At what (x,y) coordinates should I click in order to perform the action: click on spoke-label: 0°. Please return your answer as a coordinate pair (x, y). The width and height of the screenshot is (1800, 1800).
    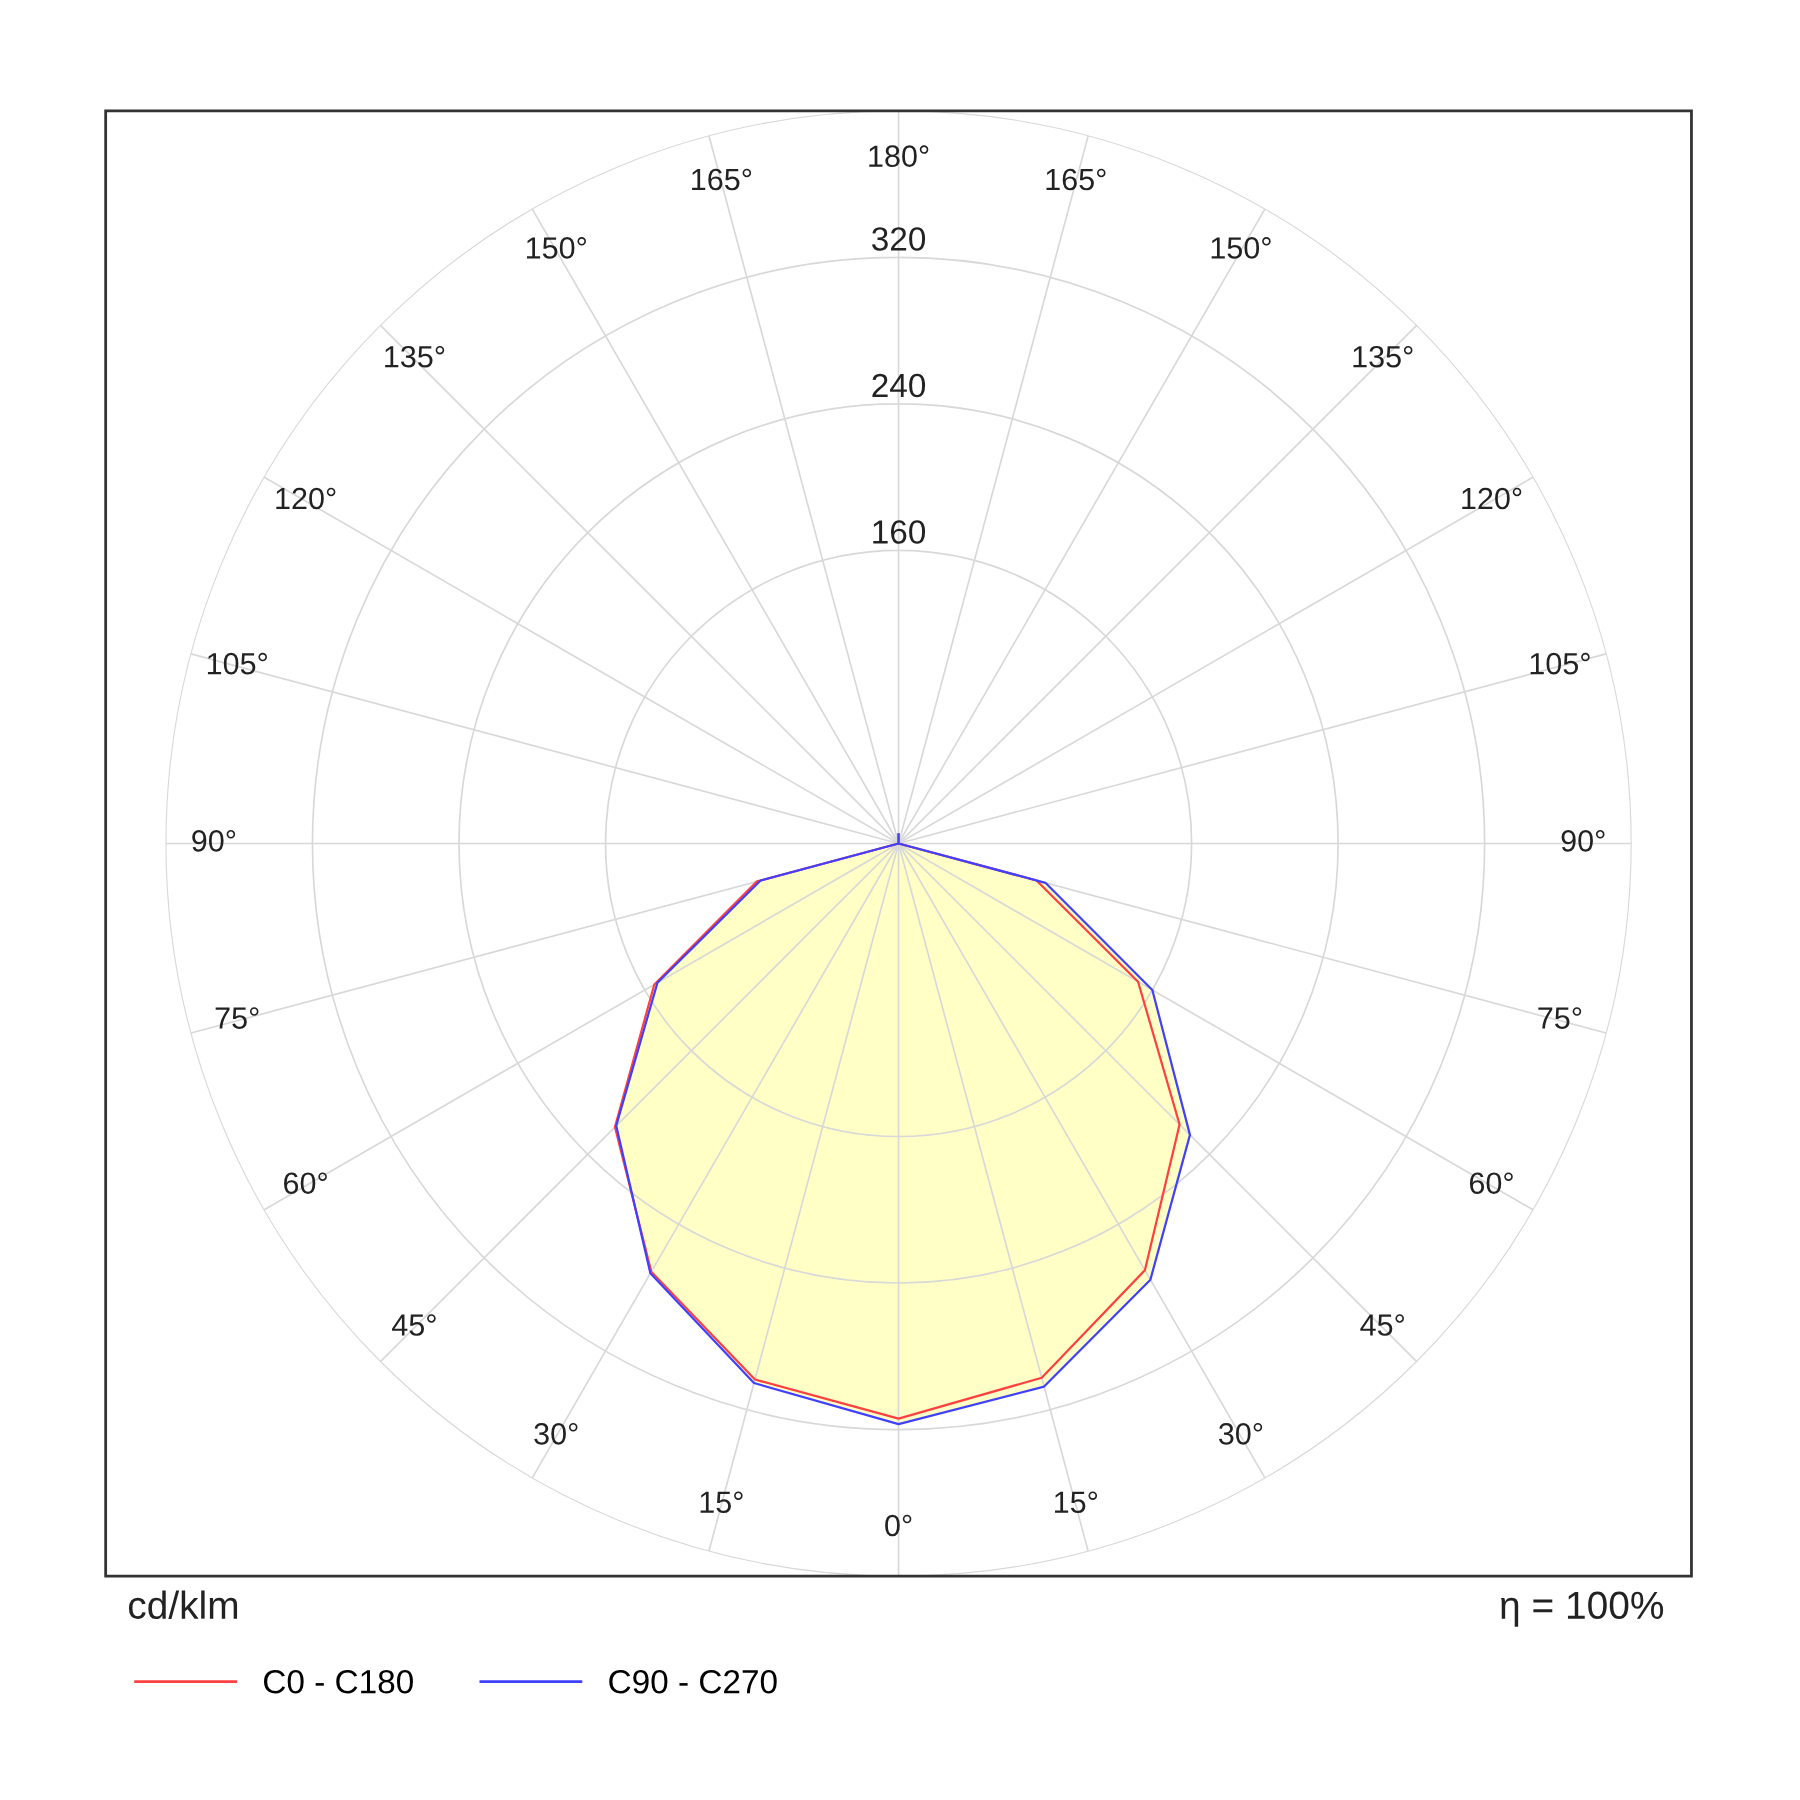
    Looking at the image, I should click on (898, 1525).